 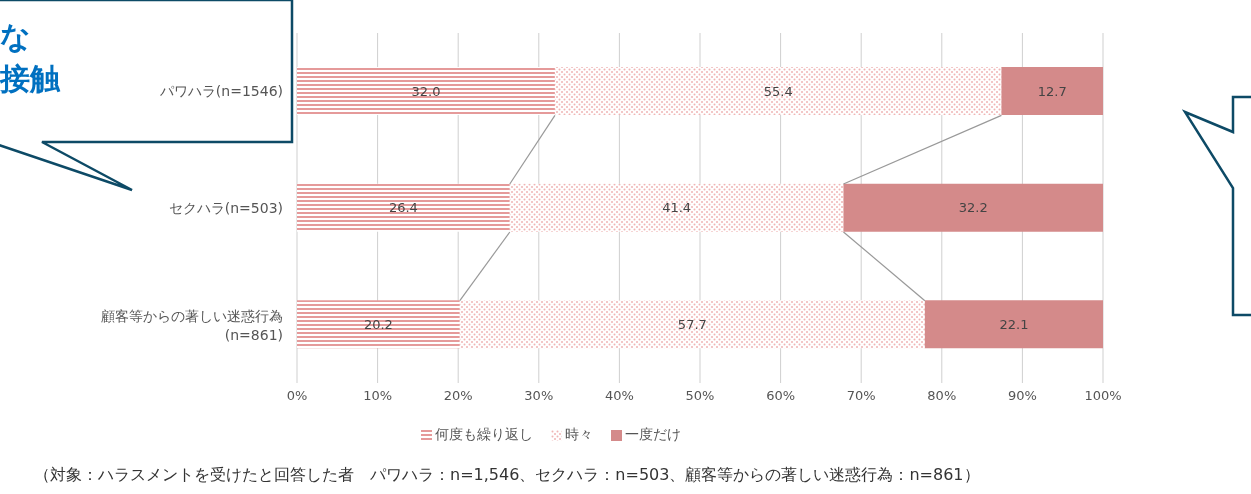 I want to click on text: （対象：ハラスメントを受けたと回答した者 パワハラ：n=1,546、セクハラ：n=503、顧客等からの著しい迷惑行為：n=861）, so click(x=507, y=475).